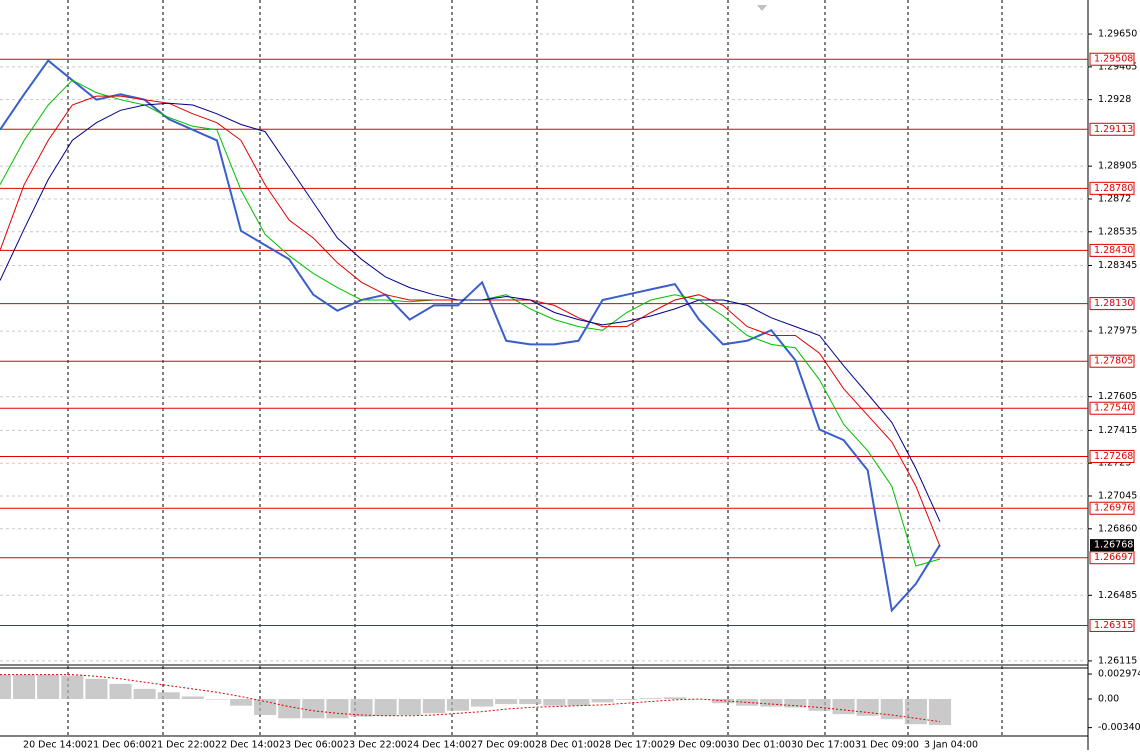  Describe the element at coordinates (375, 745) in the screenshot. I see `x-tick-label: 23 Dec 22:00` at that location.